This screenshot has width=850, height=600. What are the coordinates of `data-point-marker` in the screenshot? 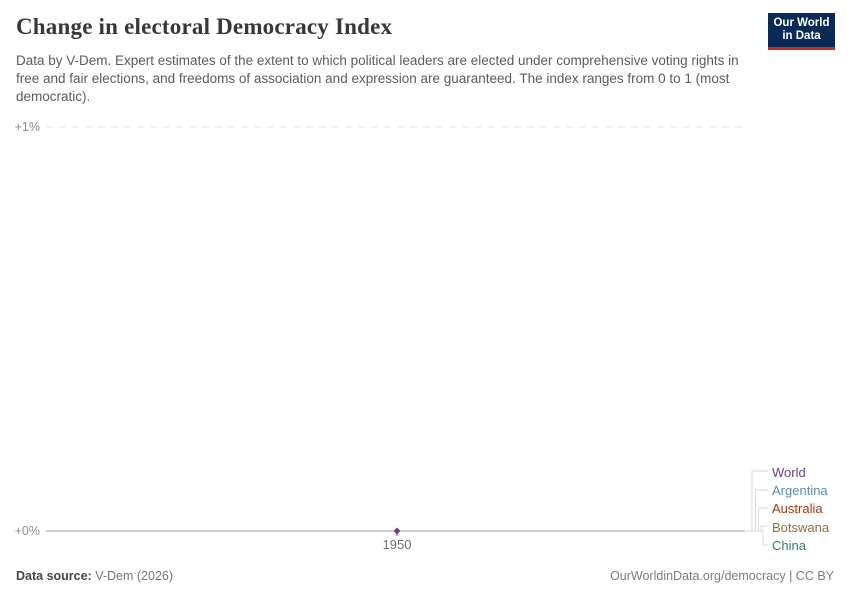 It's located at (397, 531).